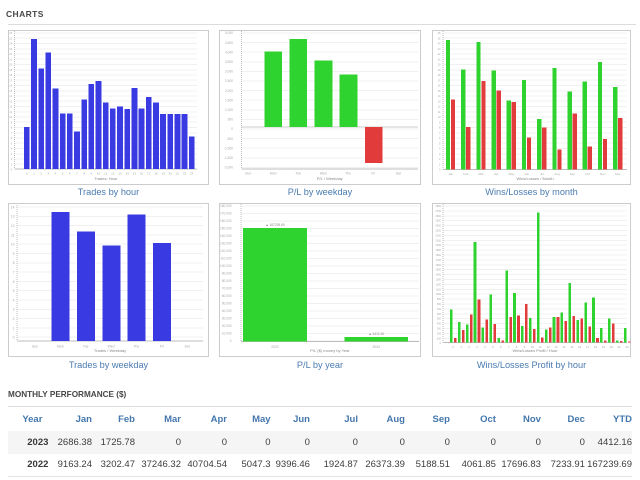 This screenshot has height=480, width=640. Describe the element at coordinates (227, 334) in the screenshot. I see `svg-text: 10,000` at that location.